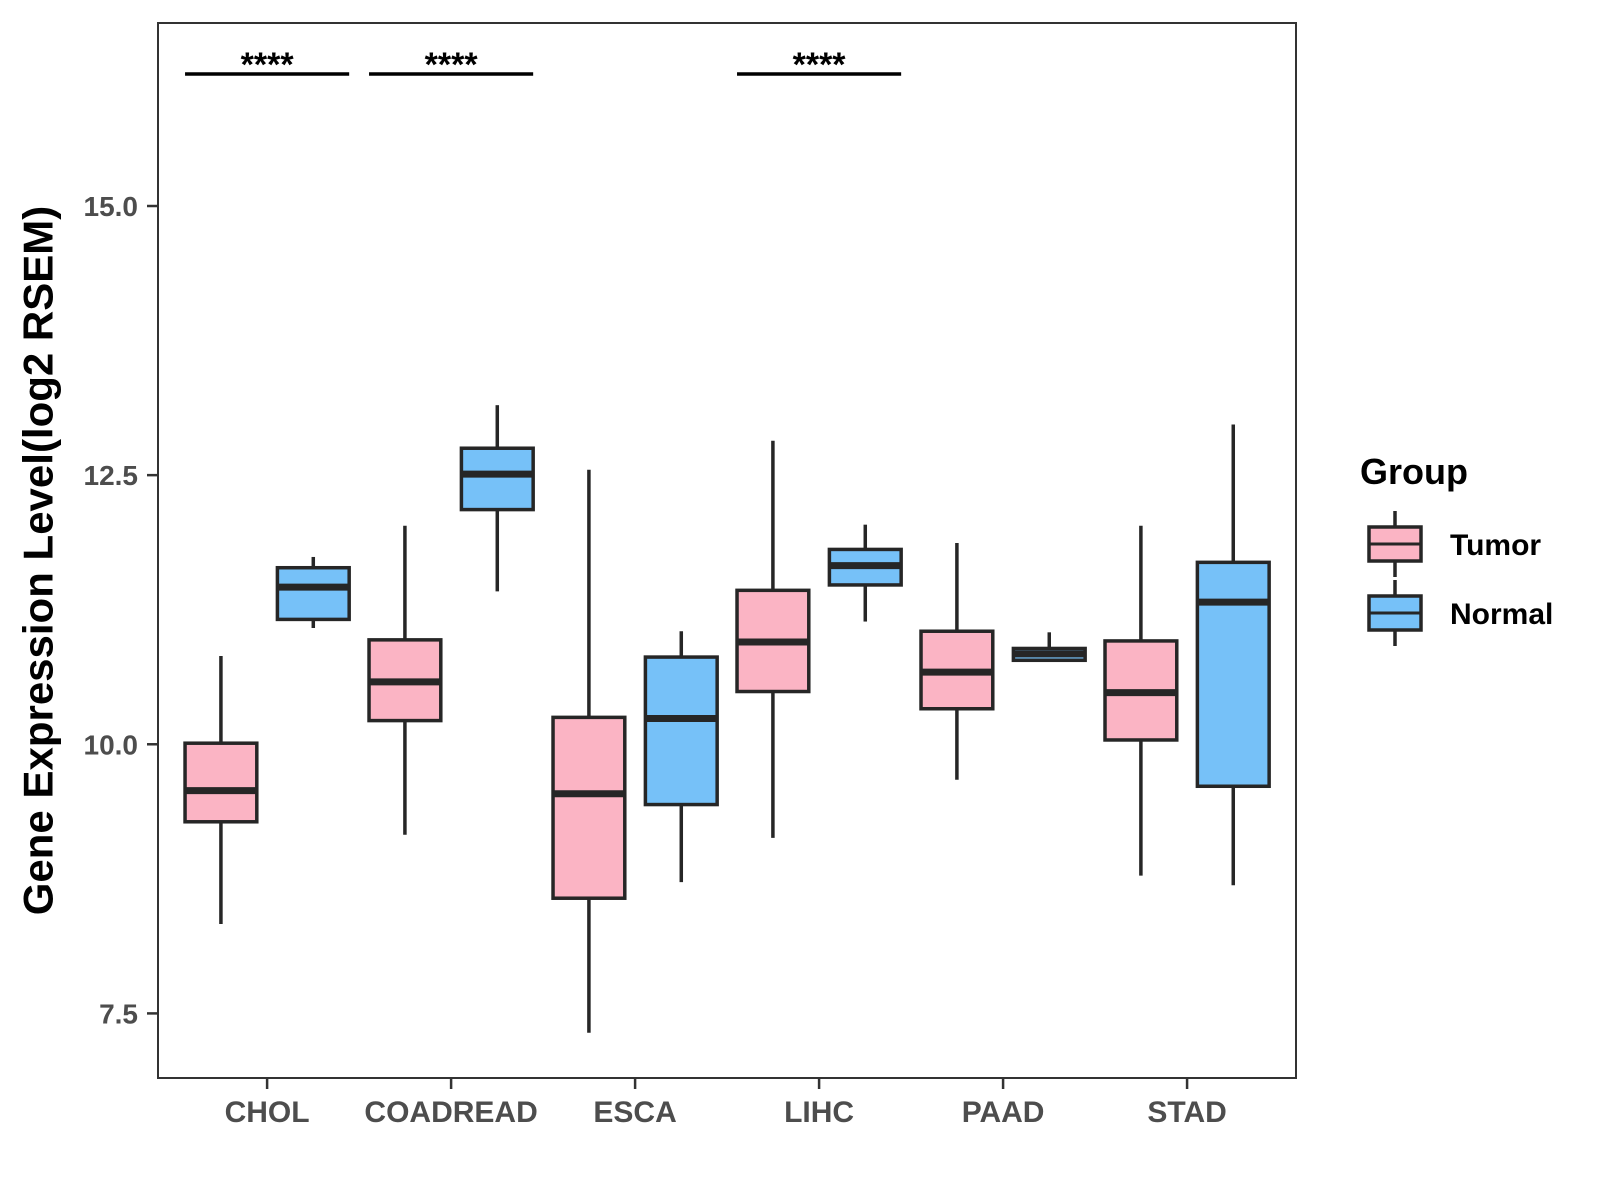 This screenshot has height=1200, width=1600. I want to click on box-normal-coadread, so click(497, 498).